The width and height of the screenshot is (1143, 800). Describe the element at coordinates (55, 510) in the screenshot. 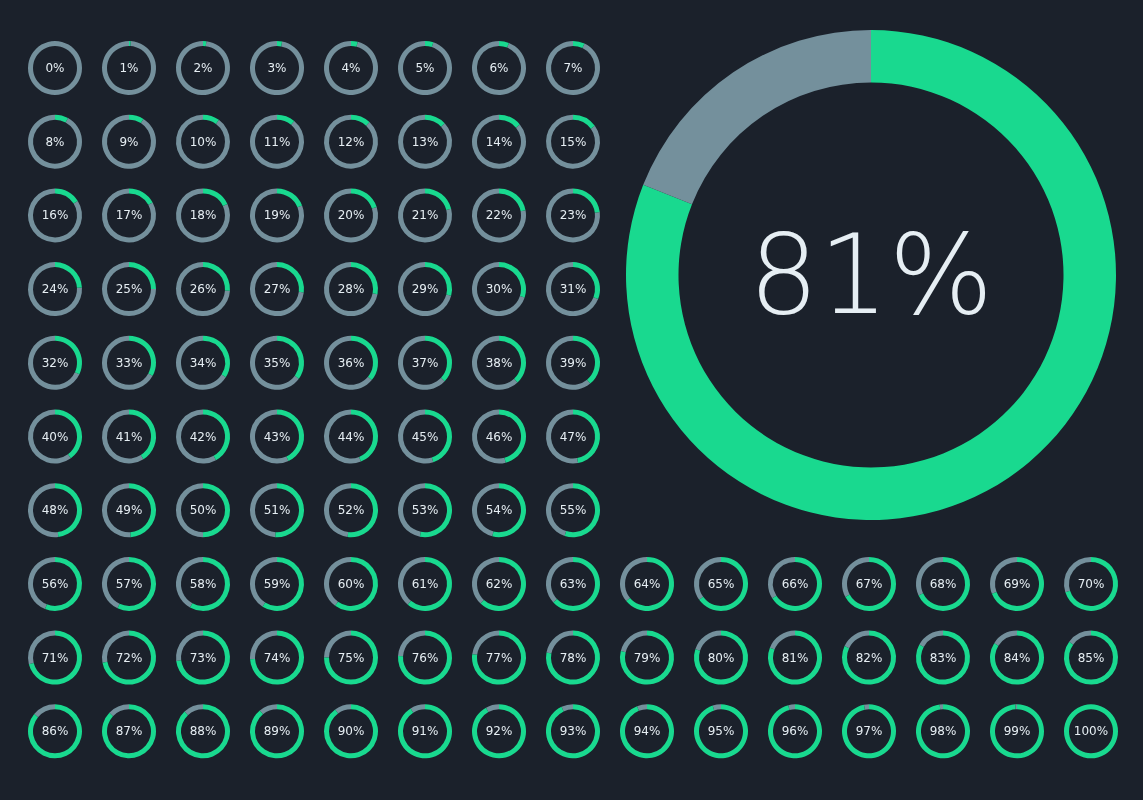

I see `data-label: 48%` at that location.